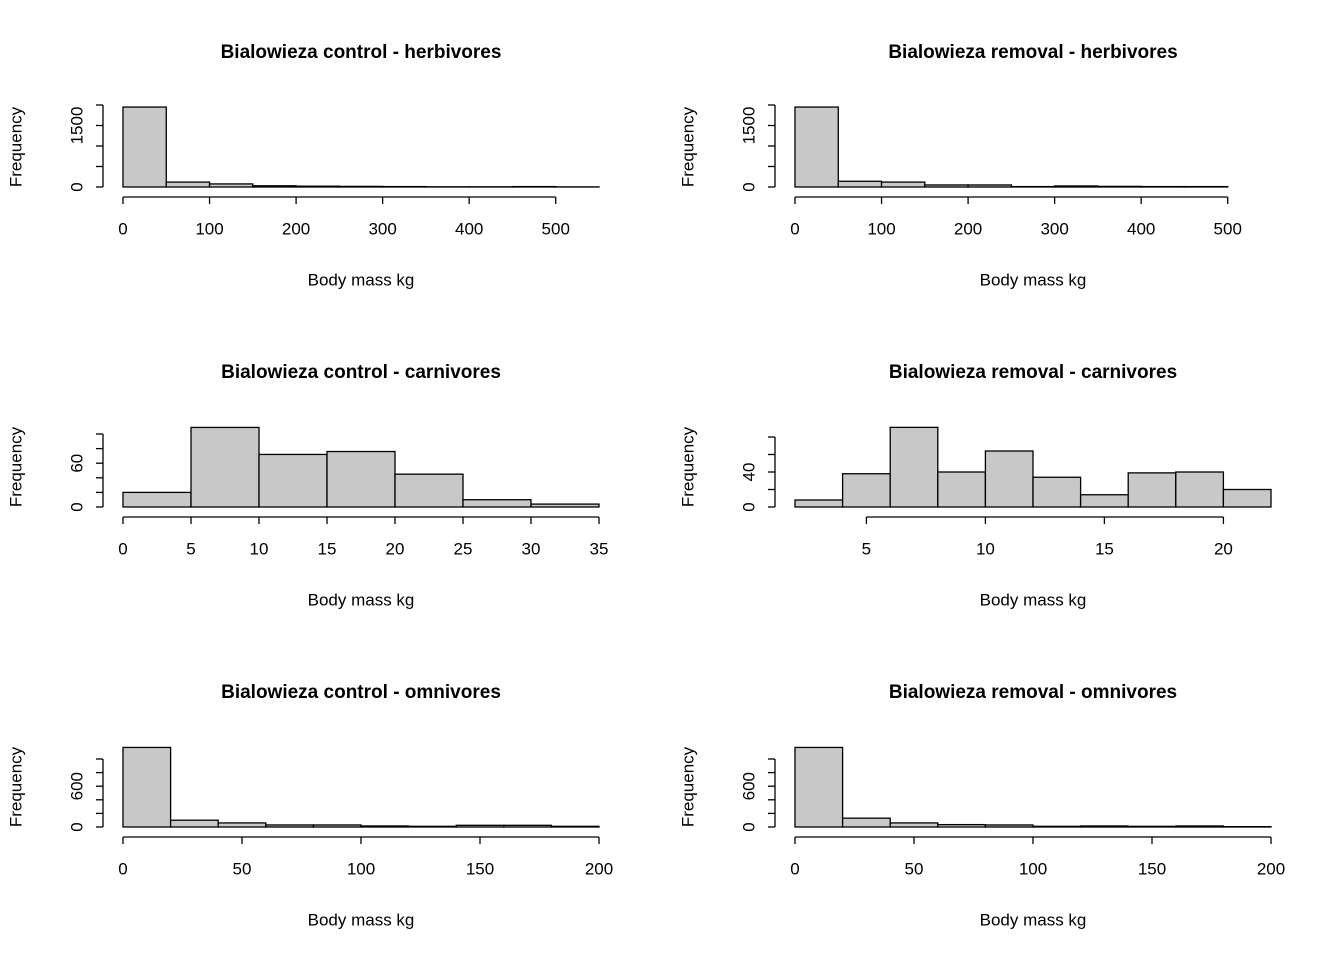 The height and width of the screenshot is (960, 1344). What do you see at coordinates (361, 692) in the screenshot?
I see `chart-title: Bialowieza control - omnivores` at bounding box center [361, 692].